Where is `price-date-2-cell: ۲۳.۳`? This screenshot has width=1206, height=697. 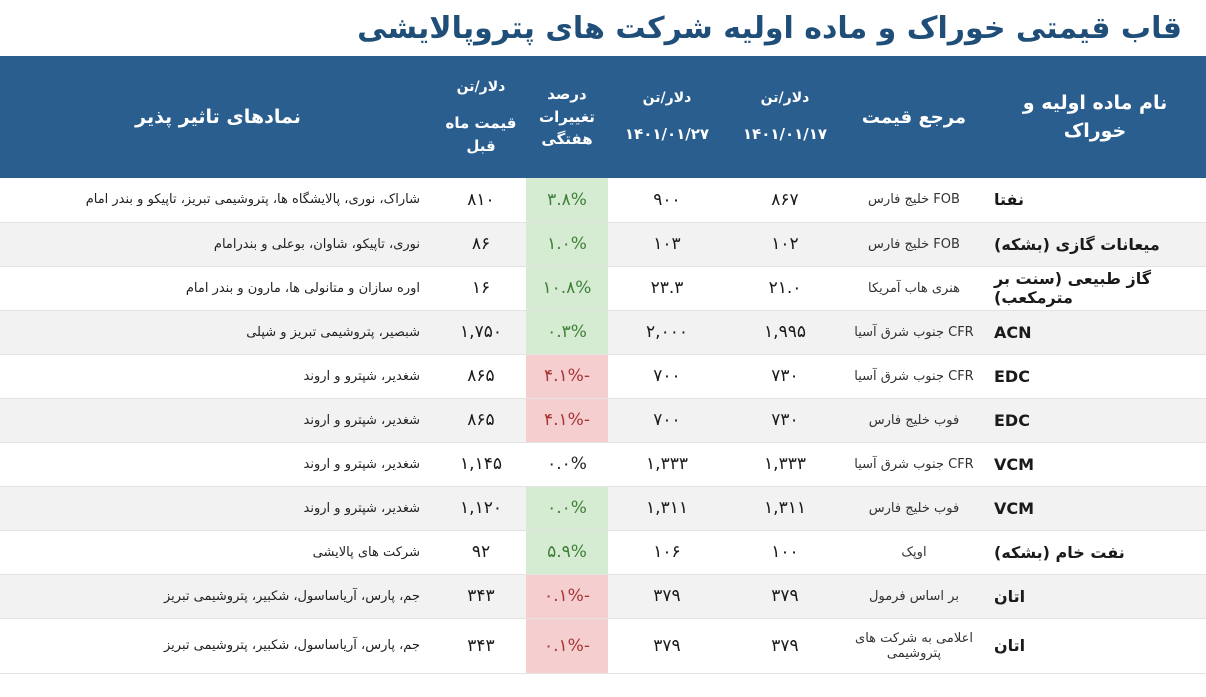 price-date-2-cell: ۲۳.۳ is located at coordinates (667, 288).